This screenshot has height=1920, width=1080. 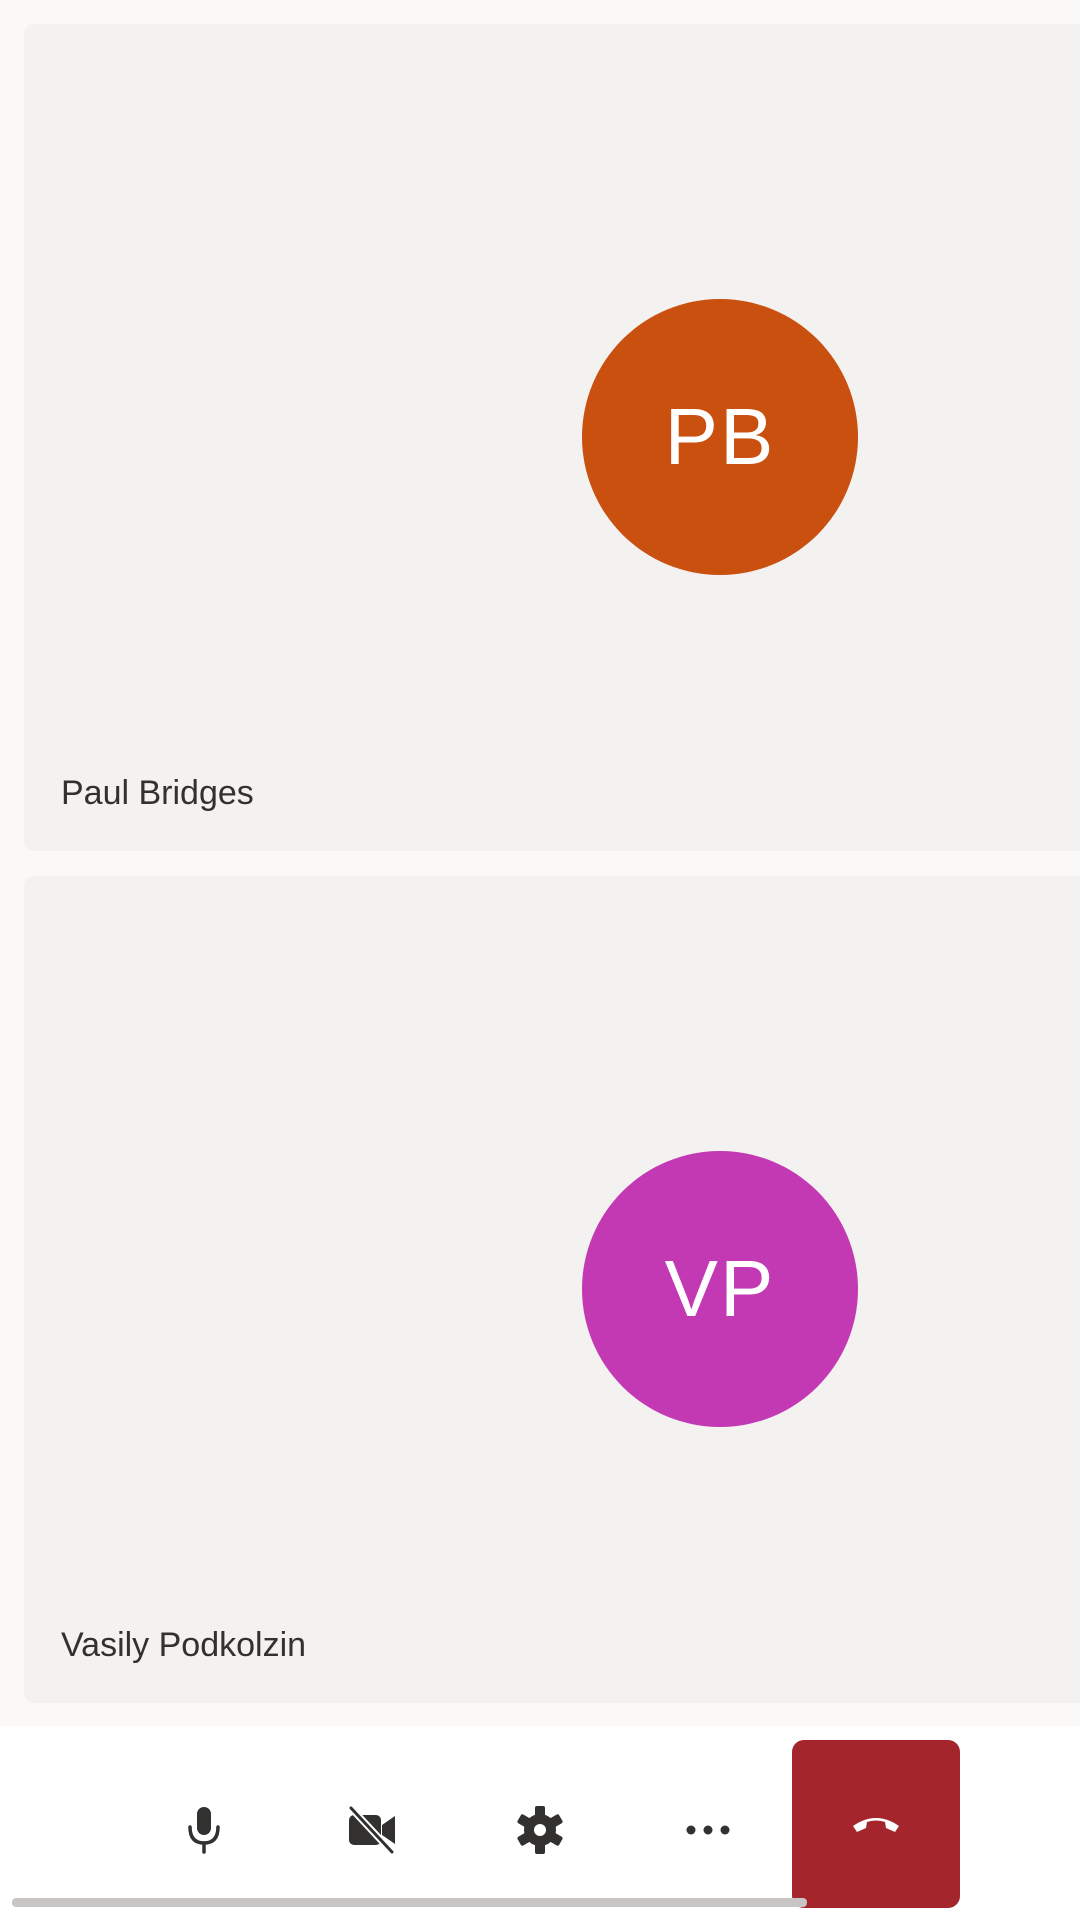 I want to click on hang-up-button, so click(x=876, y=1824).